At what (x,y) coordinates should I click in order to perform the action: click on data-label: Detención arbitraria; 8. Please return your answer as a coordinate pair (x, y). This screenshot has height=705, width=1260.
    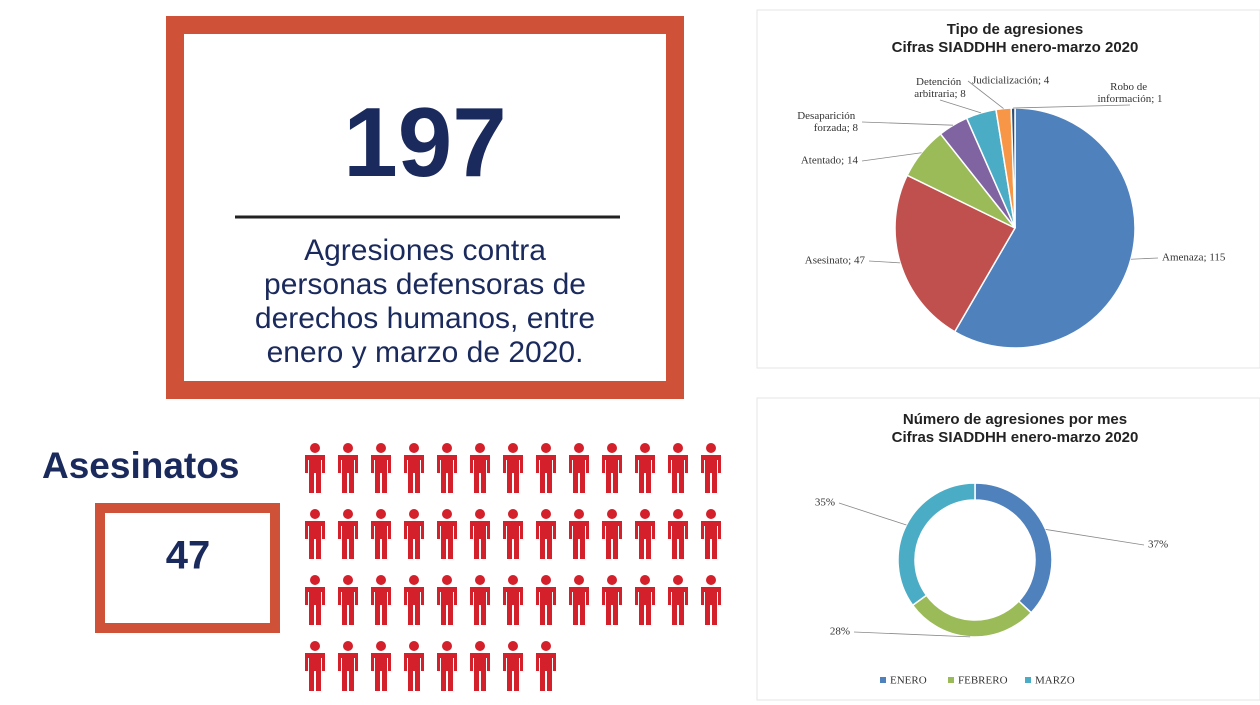
    Looking at the image, I should click on (940, 88).